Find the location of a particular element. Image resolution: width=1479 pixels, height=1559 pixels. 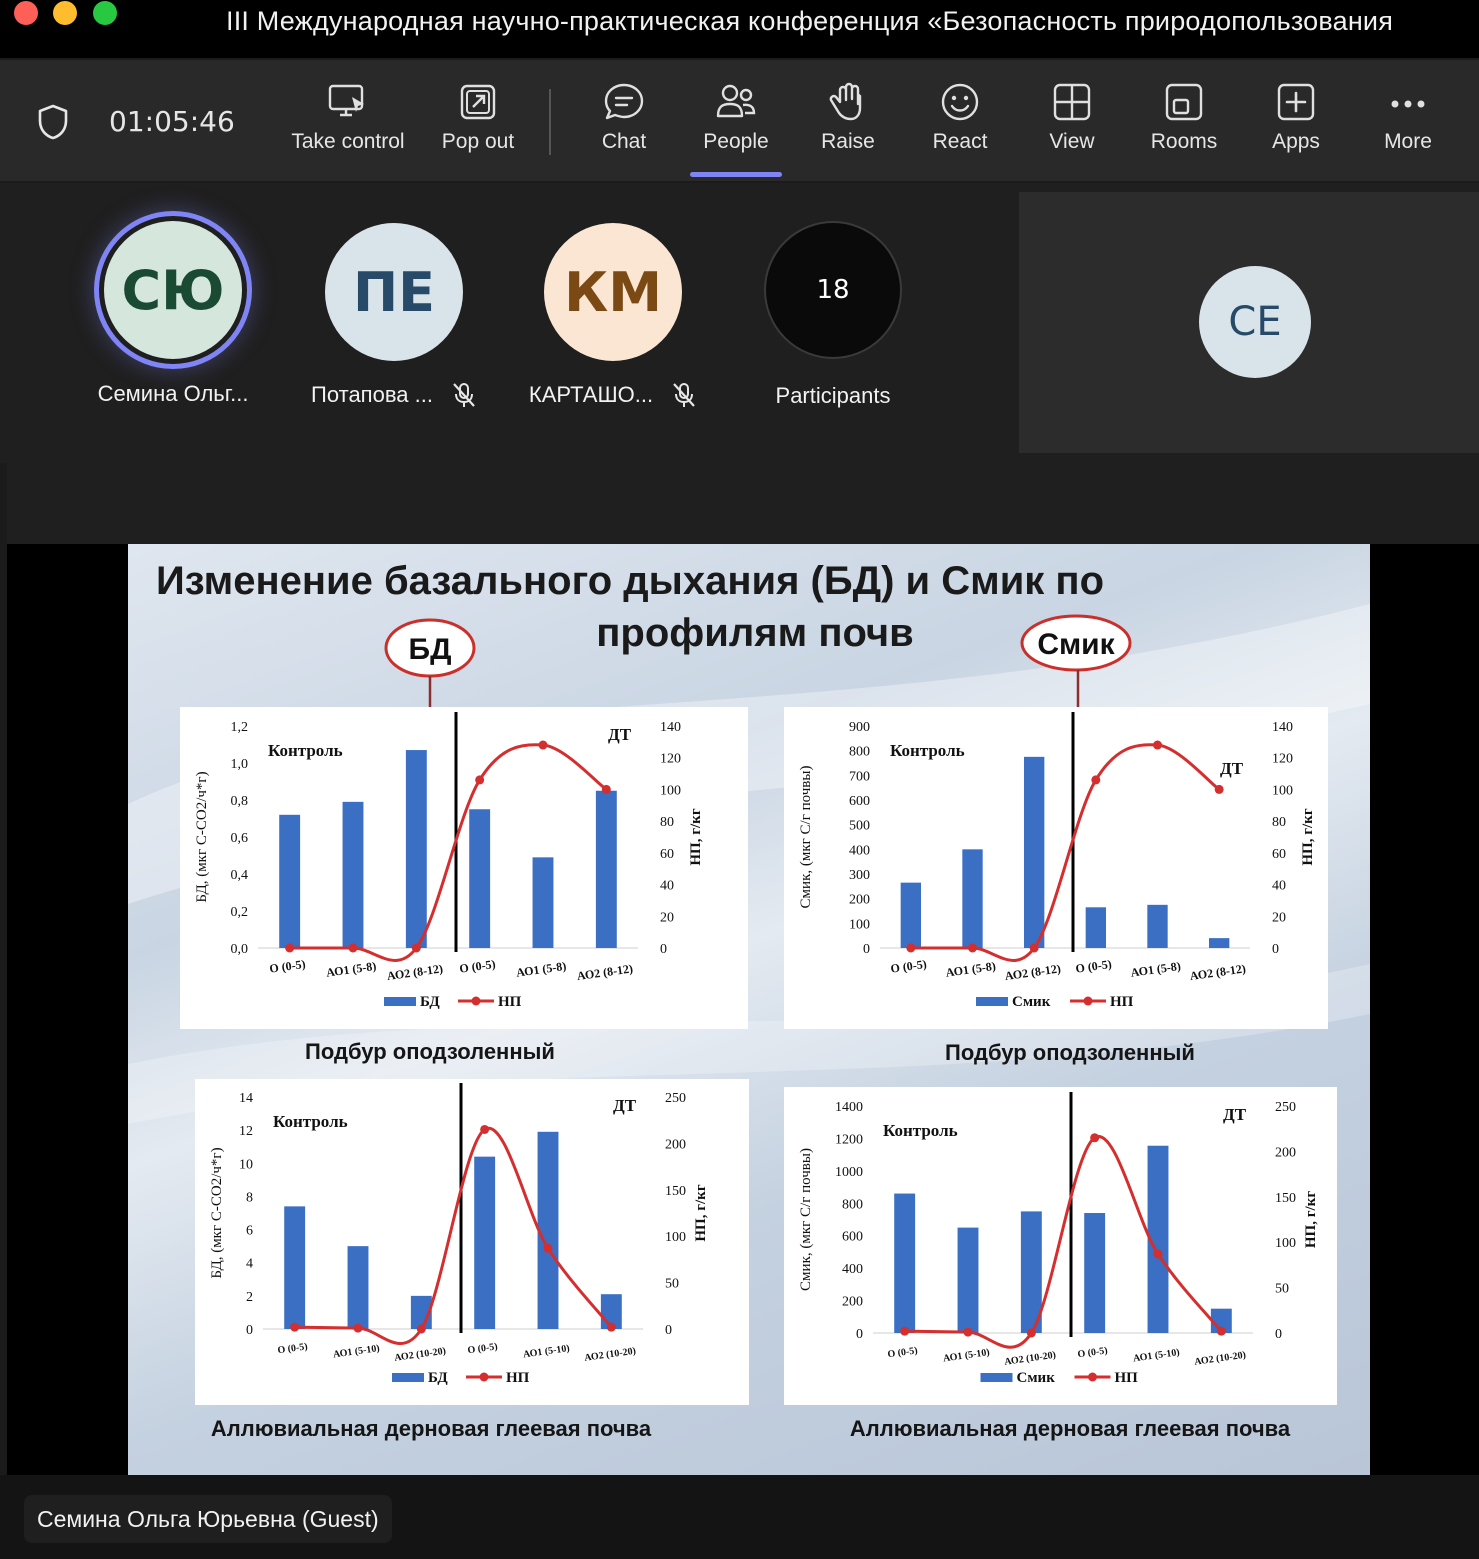

people-label: People is located at coordinates (736, 141).